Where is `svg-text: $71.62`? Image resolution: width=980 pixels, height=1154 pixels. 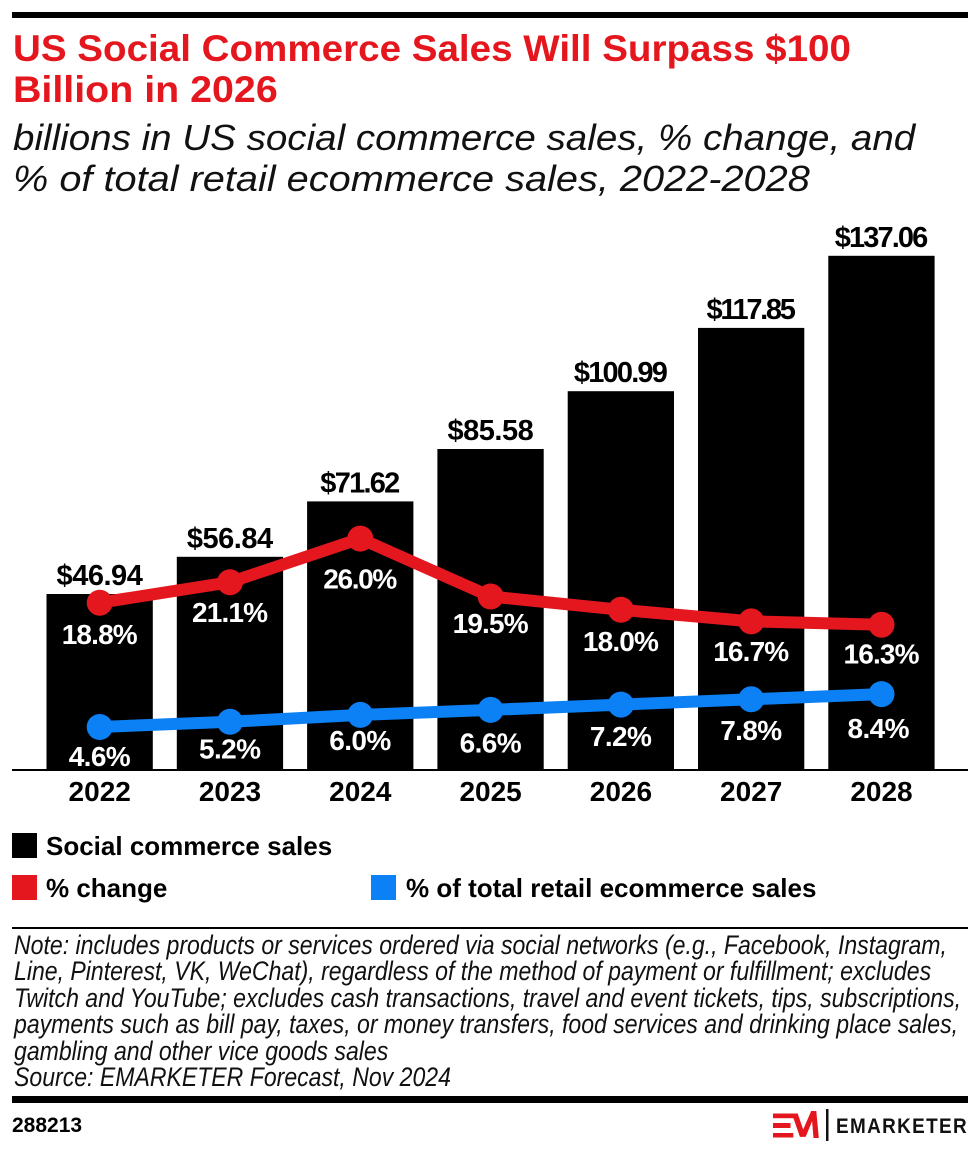
svg-text: $71.62 is located at coordinates (360, 483).